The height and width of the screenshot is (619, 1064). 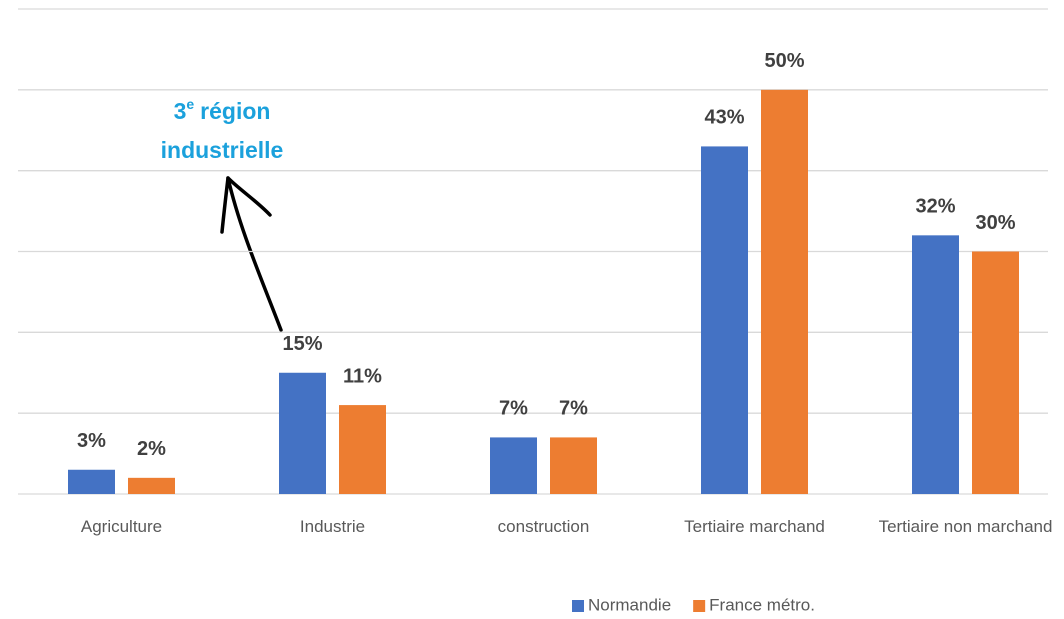 I want to click on data-label: 32%, so click(x=935, y=207).